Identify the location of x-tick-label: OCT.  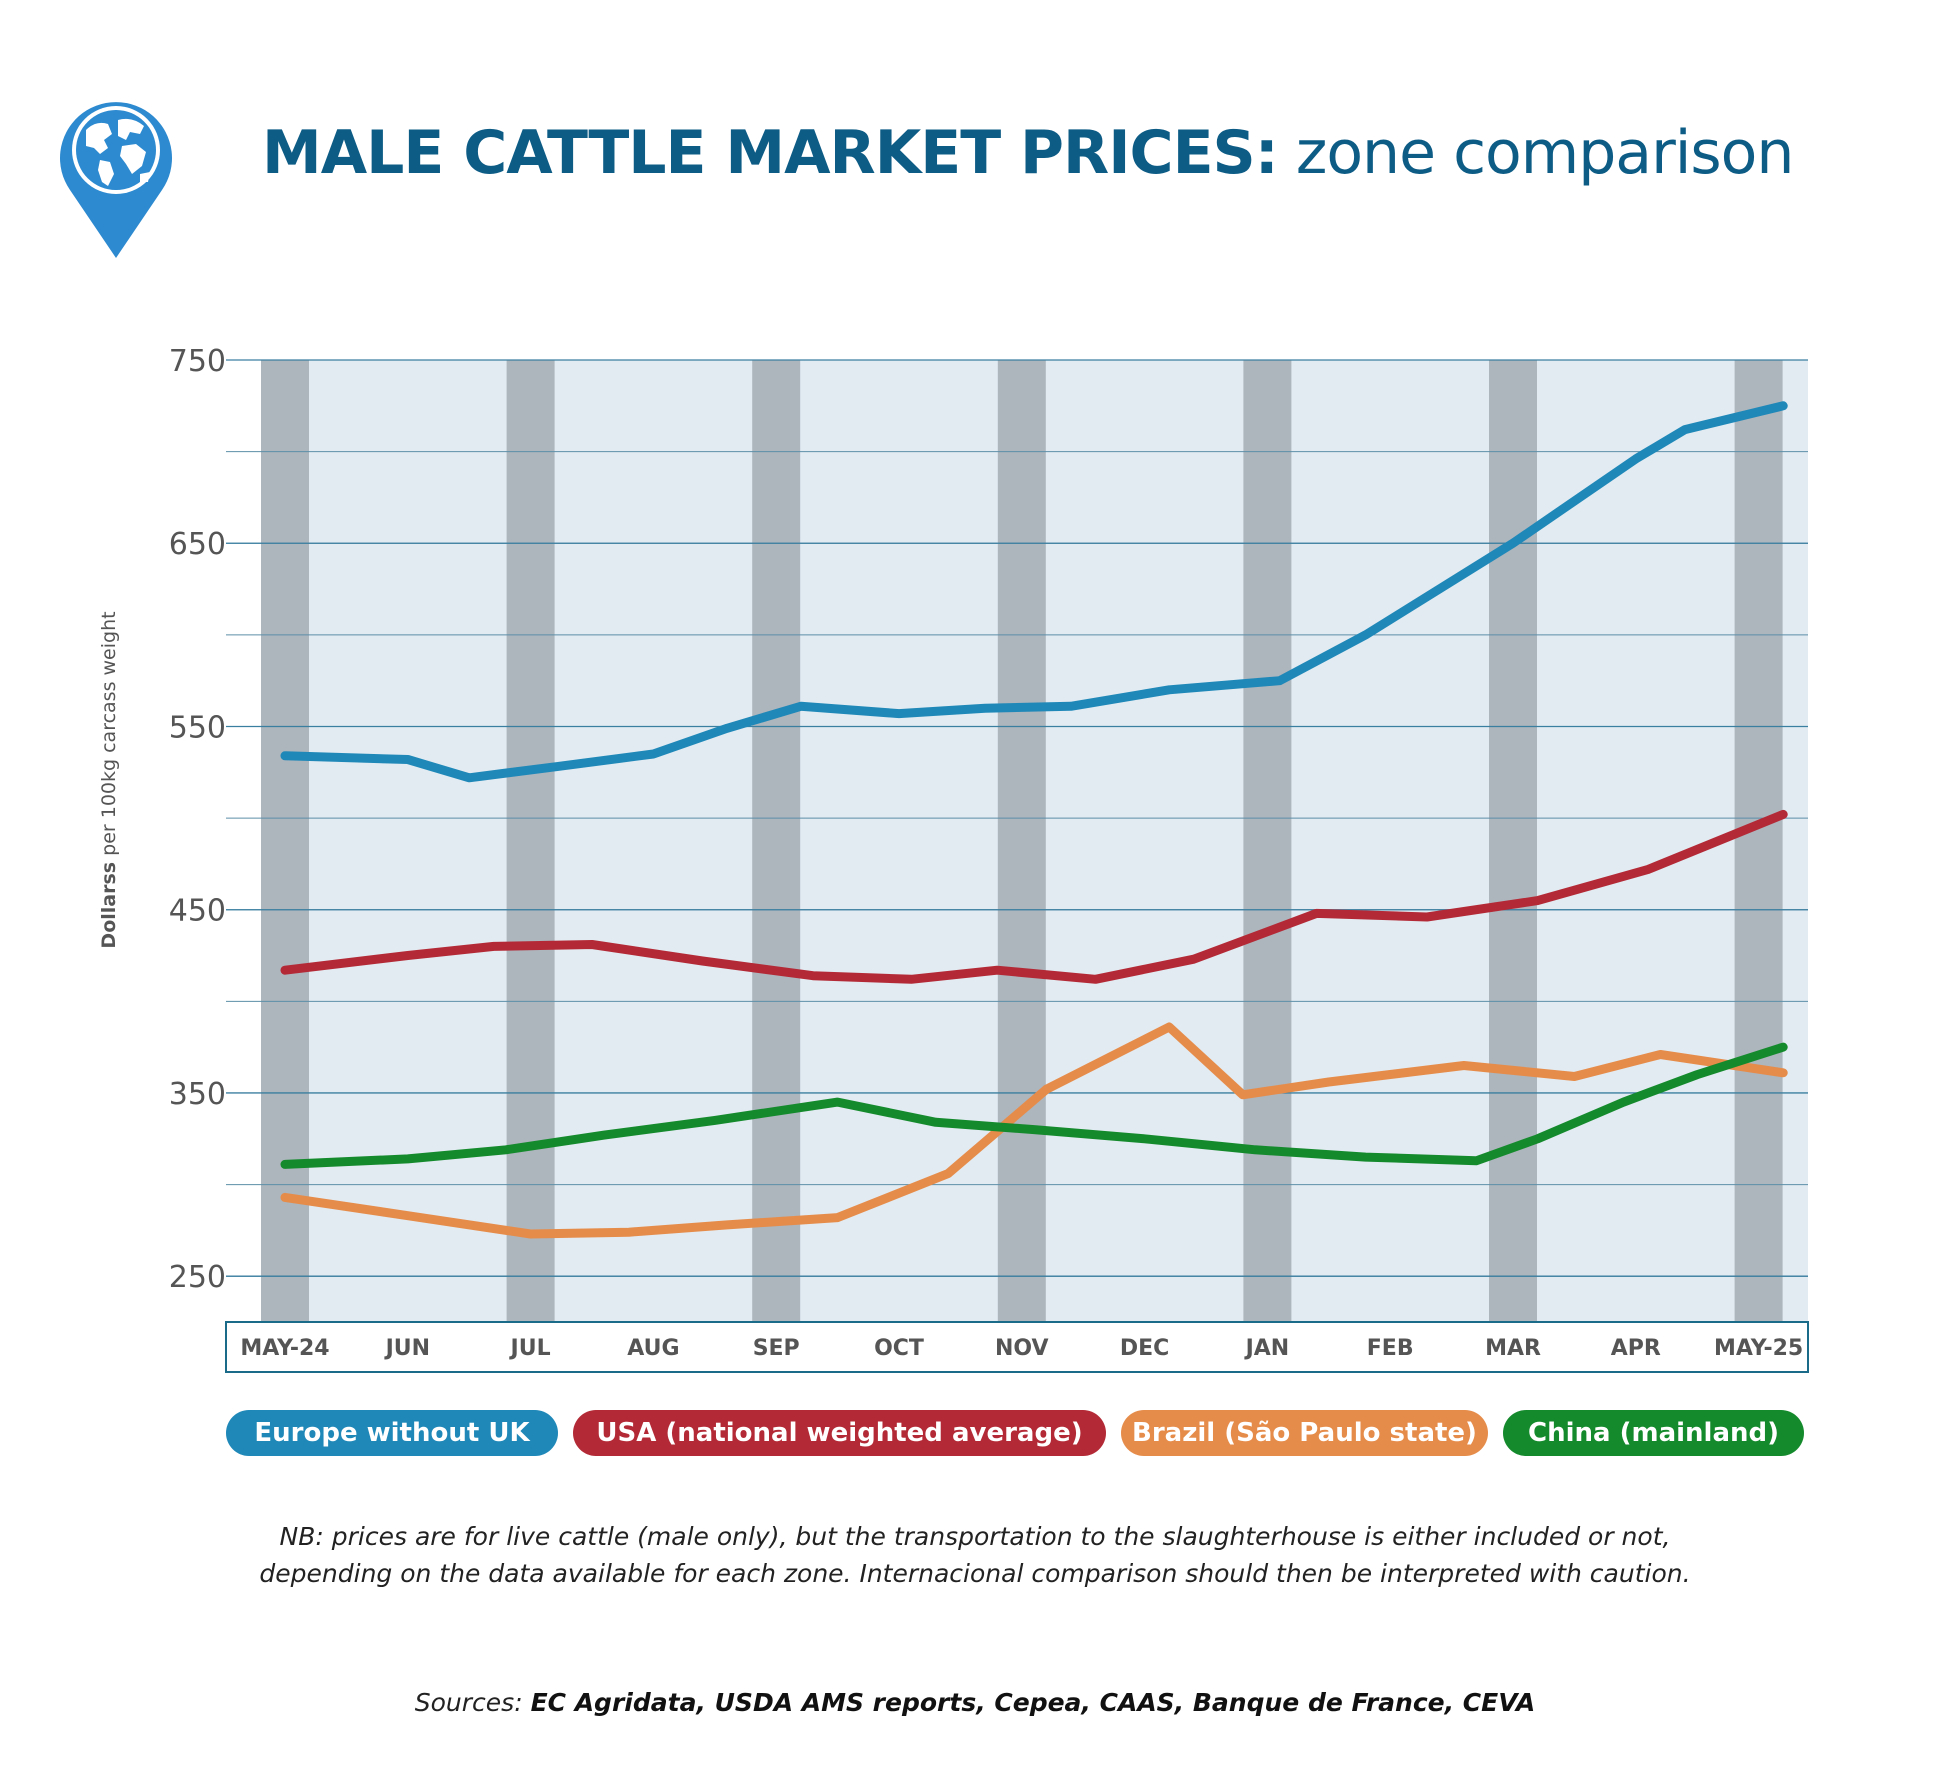
(899, 1348).